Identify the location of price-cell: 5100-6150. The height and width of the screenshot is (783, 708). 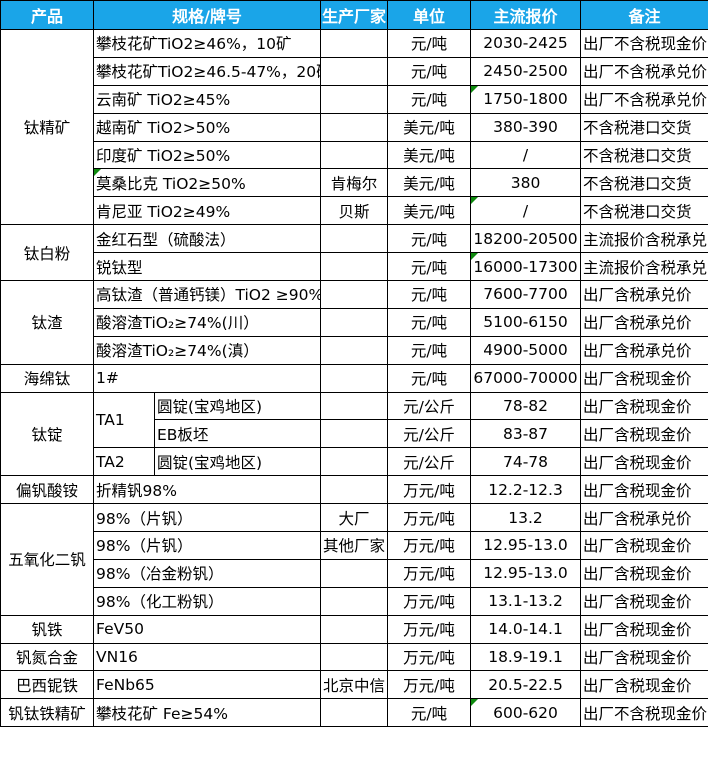
(526, 322).